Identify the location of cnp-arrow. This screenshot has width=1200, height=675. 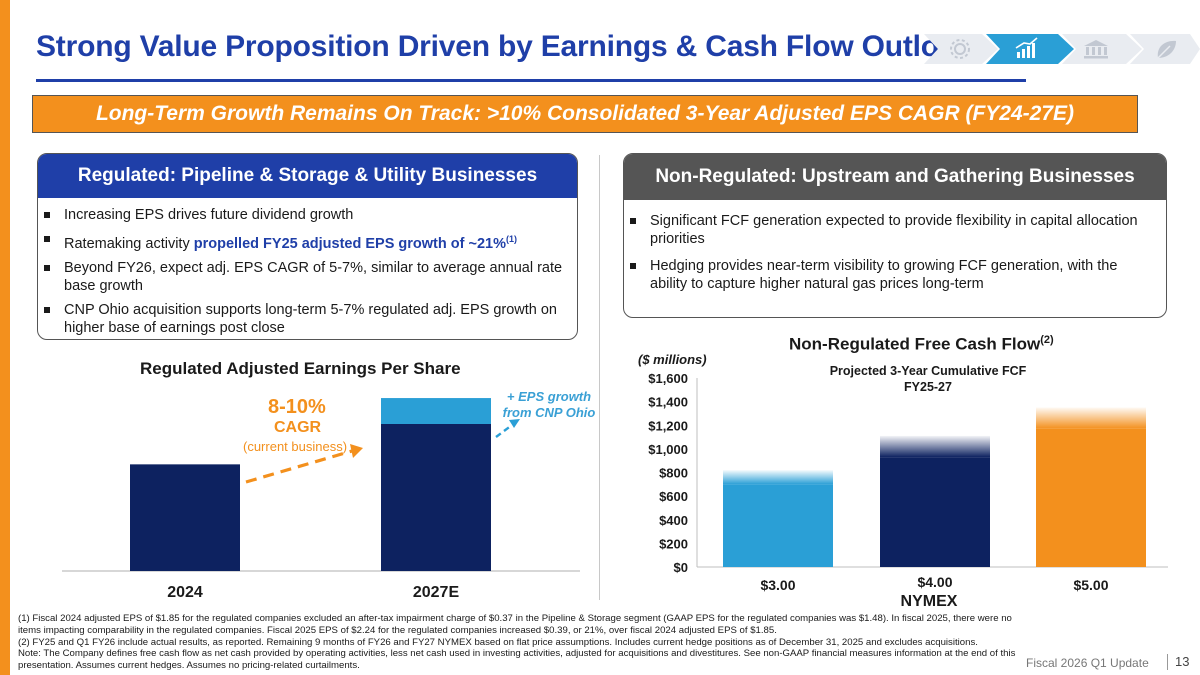
(504, 431).